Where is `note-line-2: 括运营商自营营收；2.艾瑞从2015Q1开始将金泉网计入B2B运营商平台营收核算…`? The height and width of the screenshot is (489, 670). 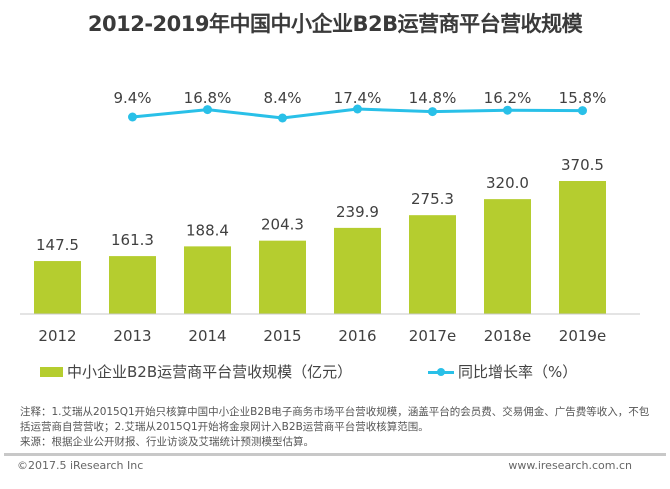
note-line-2: 括运营商自营营收；2.艾瑞从2015Q1开始将金泉网计入B2B运营商平台营收核算… is located at coordinates (224, 427).